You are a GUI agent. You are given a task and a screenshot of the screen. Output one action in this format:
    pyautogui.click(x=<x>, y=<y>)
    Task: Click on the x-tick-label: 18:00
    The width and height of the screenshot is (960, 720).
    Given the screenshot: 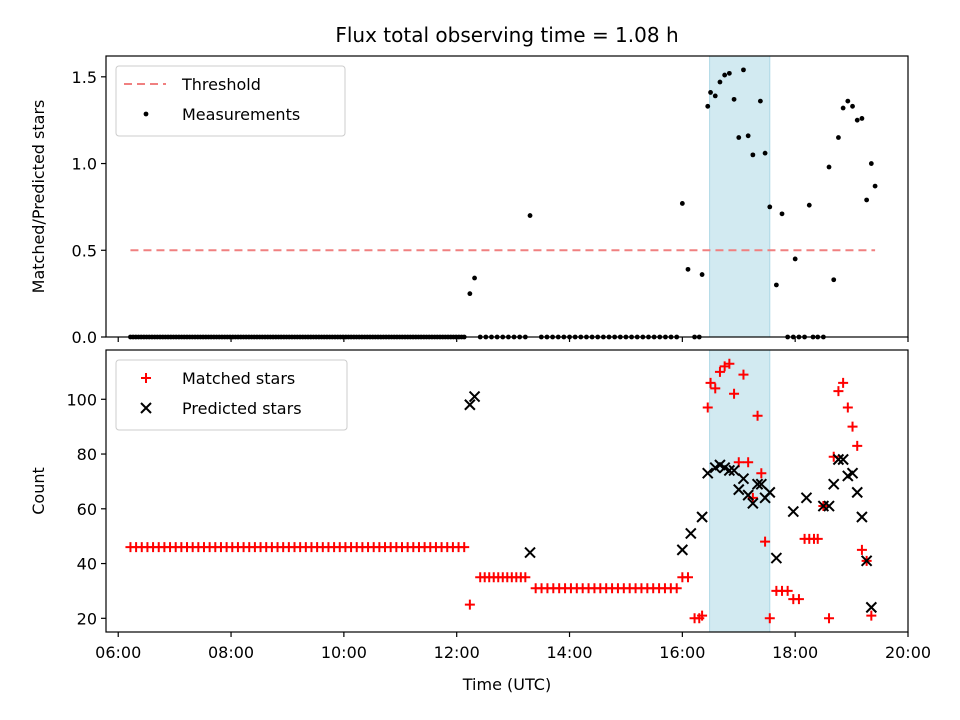 What is the action you would take?
    pyautogui.click(x=795, y=652)
    